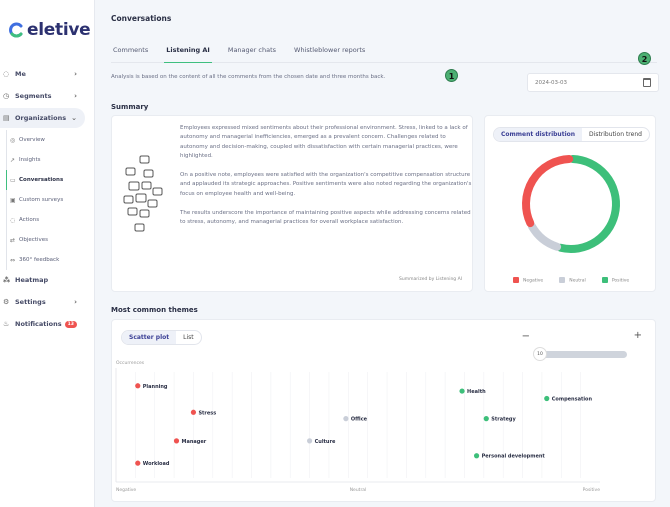  I want to click on tab-distribution-trend: Distribution trend, so click(615, 134).